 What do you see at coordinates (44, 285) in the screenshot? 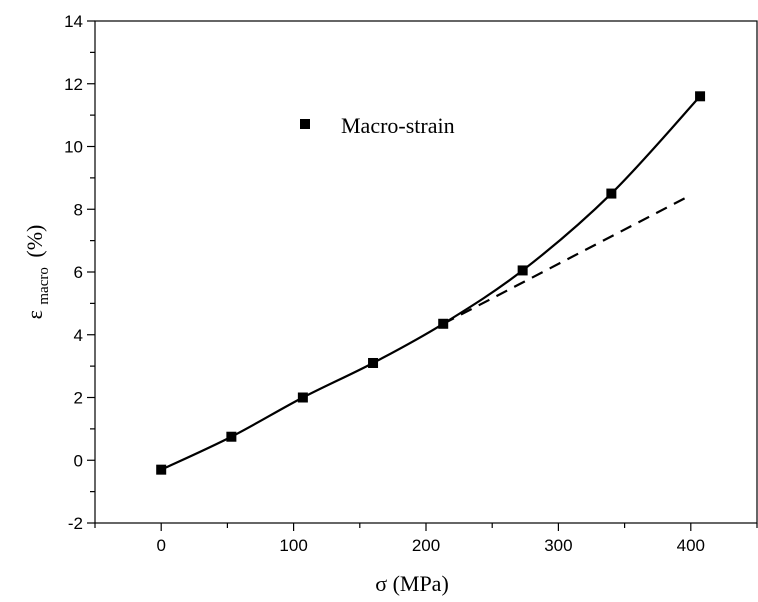
I see `y-axis-title-subscript: macro` at bounding box center [44, 285].